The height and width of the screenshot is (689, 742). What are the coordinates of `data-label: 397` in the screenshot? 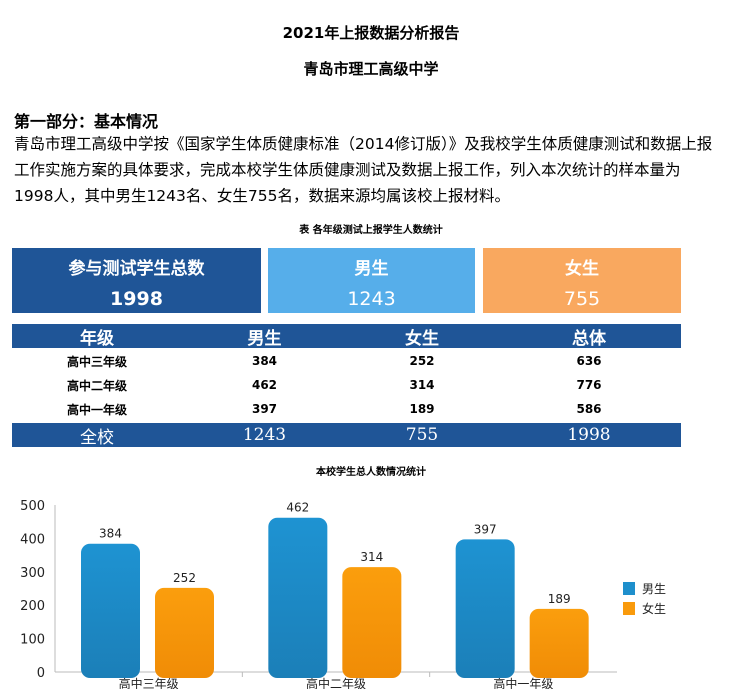 It's located at (485, 529).